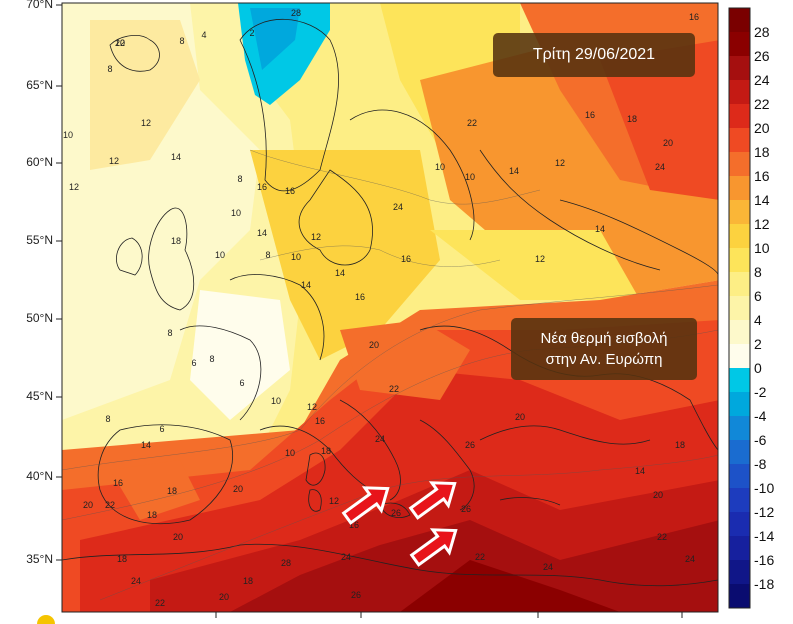 This screenshot has height=624, width=793. What do you see at coordinates (760, 440) in the screenshot?
I see `colorbar-label: -6` at bounding box center [760, 440].